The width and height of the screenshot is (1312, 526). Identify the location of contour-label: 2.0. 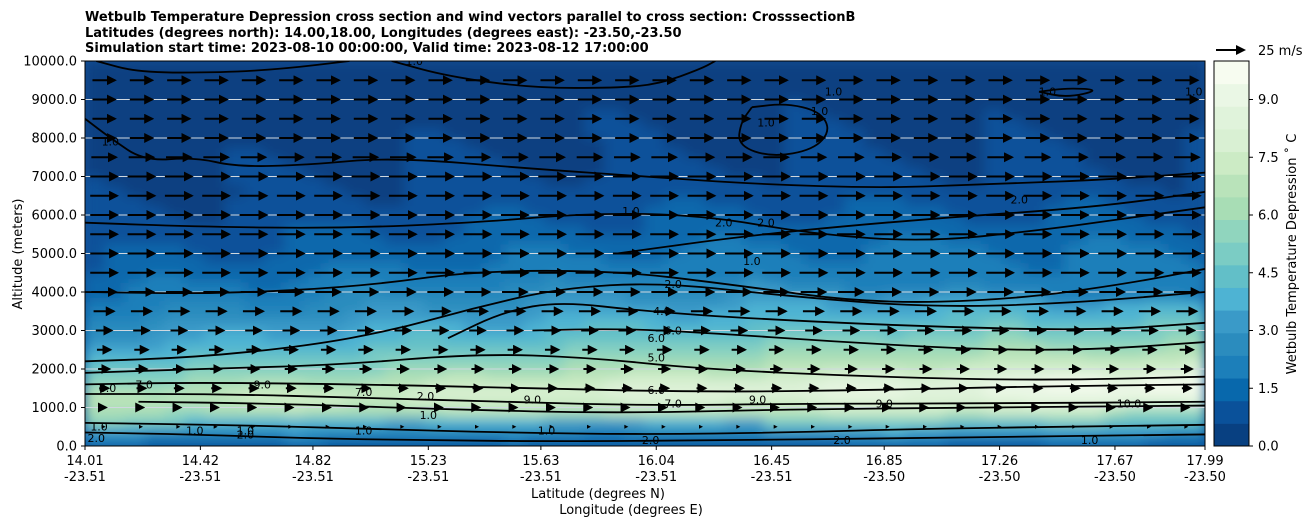
(651, 440).